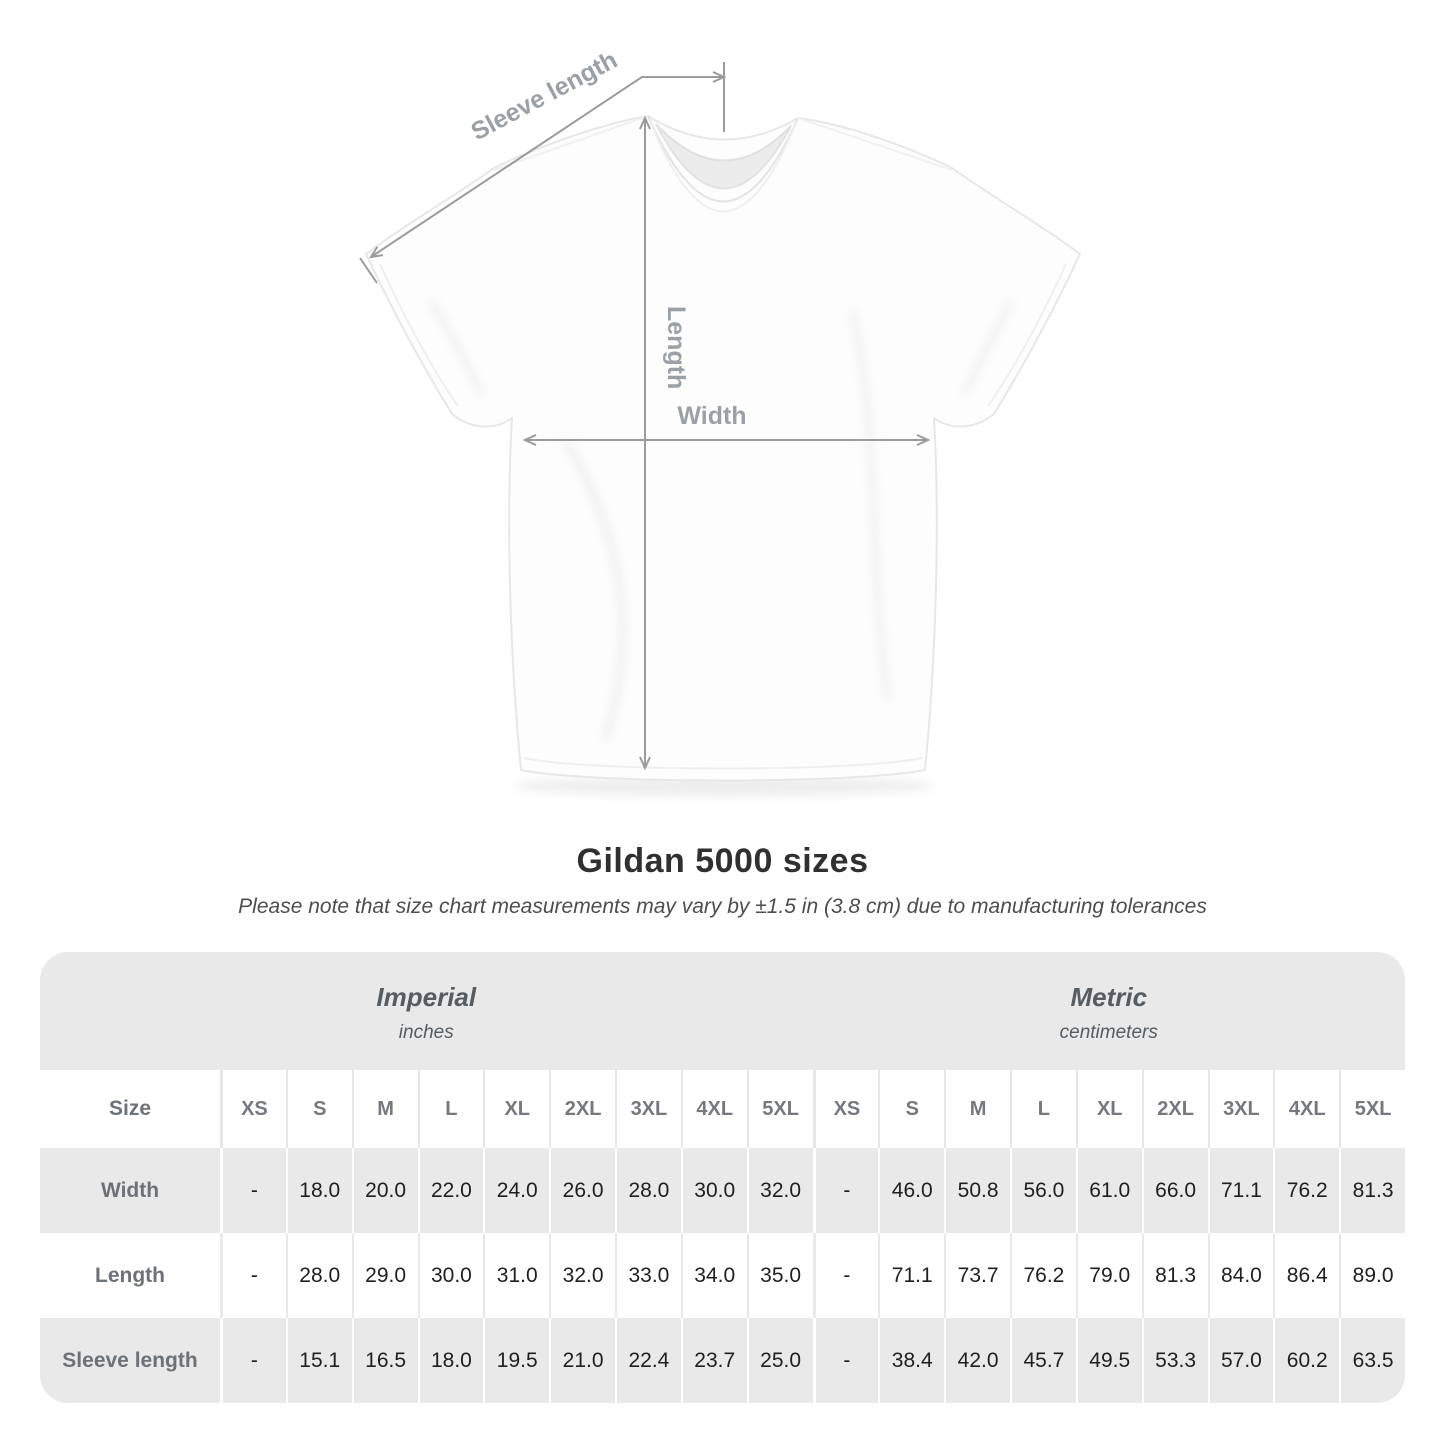 This screenshot has width=1445, height=1445. What do you see at coordinates (1306, 1275) in the screenshot?
I see `cell: 86.4` at bounding box center [1306, 1275].